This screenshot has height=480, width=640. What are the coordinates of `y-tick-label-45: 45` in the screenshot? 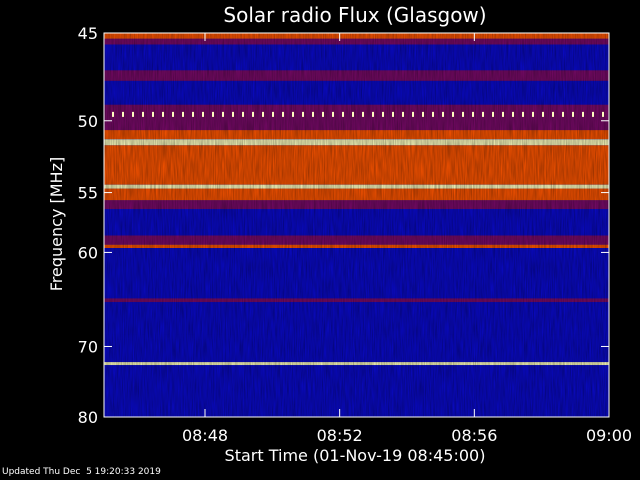 It's located at (88, 33).